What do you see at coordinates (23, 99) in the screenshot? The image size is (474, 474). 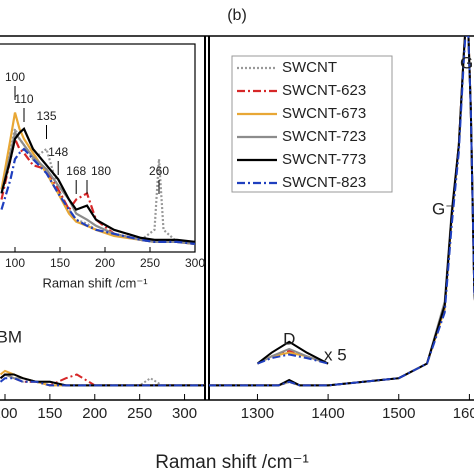 I see `peak-label: 110` at bounding box center [23, 99].